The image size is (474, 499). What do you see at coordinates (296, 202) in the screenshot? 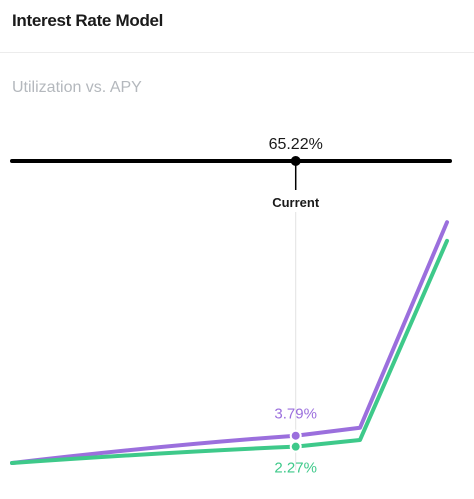
I see `current-marker-label: Current` at bounding box center [296, 202].